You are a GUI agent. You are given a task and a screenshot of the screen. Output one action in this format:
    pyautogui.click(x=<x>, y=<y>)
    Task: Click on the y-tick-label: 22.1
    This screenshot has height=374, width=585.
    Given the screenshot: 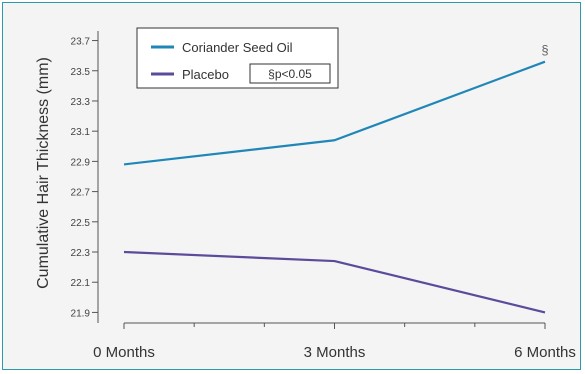 What is the action you would take?
    pyautogui.click(x=81, y=283)
    